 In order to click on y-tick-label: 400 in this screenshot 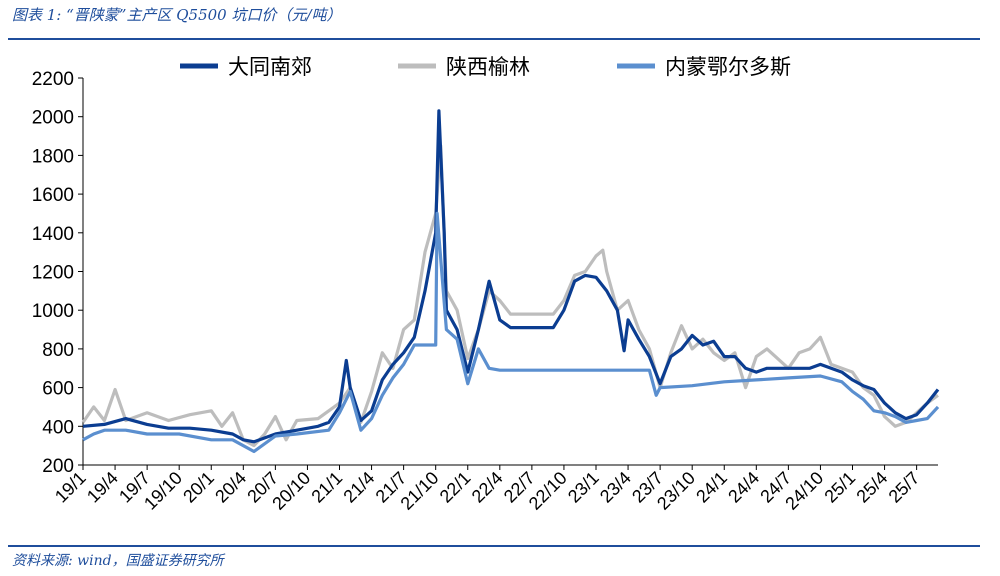, I will do `click(58, 427)`.